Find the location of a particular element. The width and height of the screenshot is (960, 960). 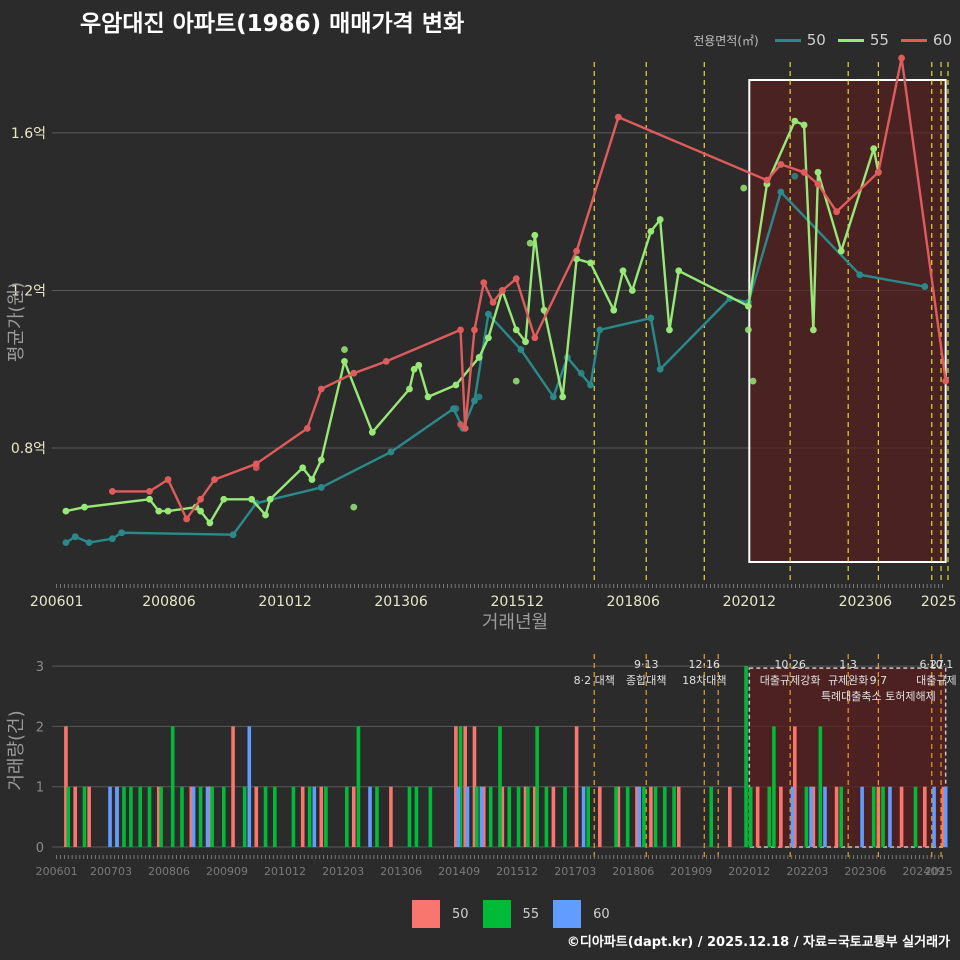

bar-legend-label-55: 55 is located at coordinates (531, 914).